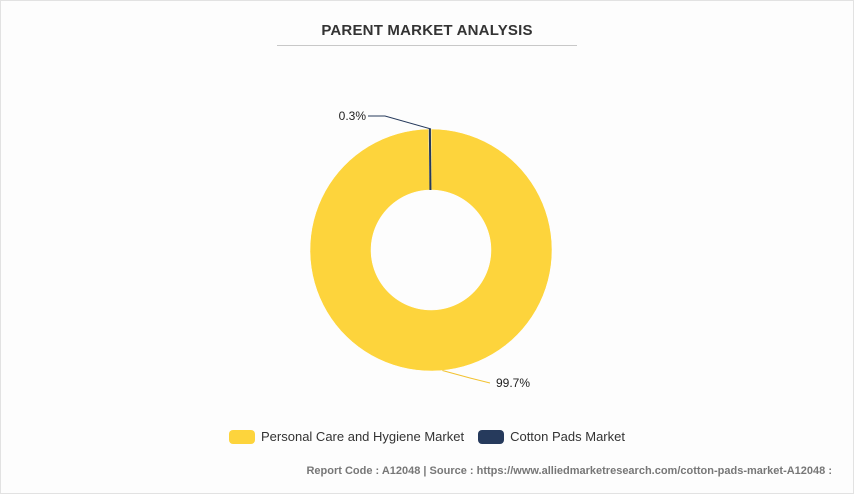 Image resolution: width=854 pixels, height=494 pixels. I want to click on legend-item-personal-care: Personal Care and Hygiene Market, so click(346, 436).